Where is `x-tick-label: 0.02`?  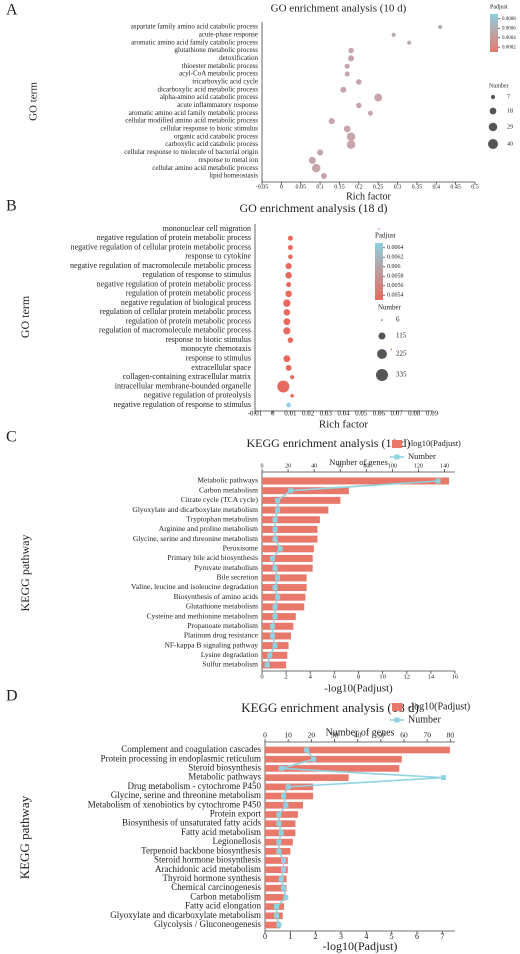
x-tick-label: 0.02 is located at coordinates (308, 414).